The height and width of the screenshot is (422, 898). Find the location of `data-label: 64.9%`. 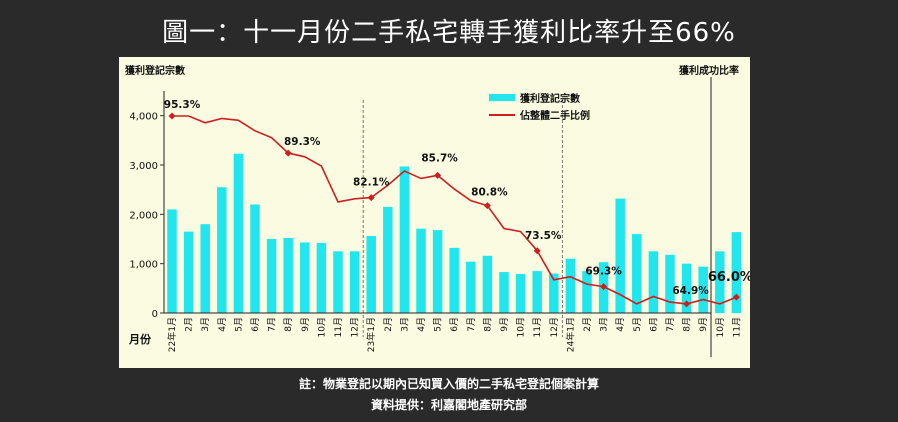

data-label: 64.9% is located at coordinates (690, 291).